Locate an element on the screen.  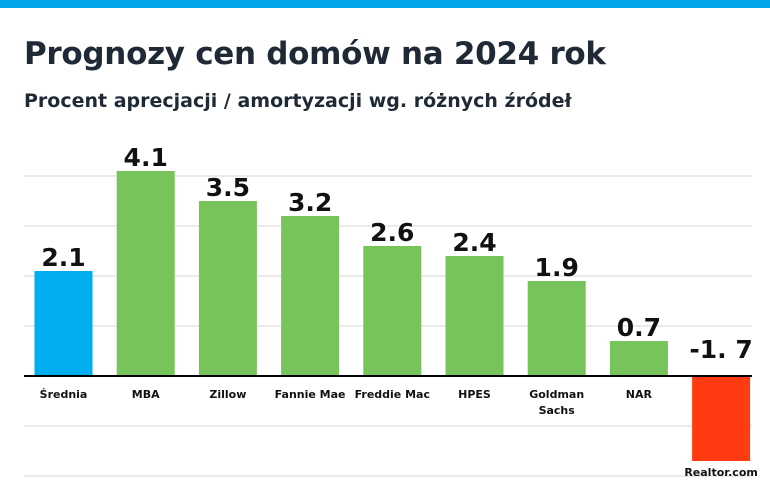
chart-title: Prognozy cen domów na 2024 rok is located at coordinates (315, 54).